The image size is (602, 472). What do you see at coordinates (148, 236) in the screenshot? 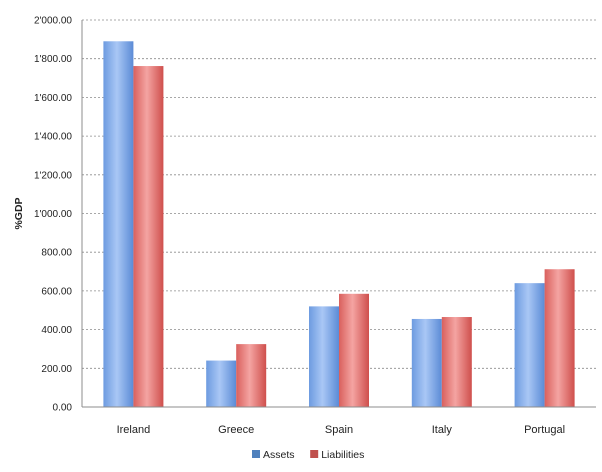
I see `bar-liabilities-ireland` at bounding box center [148, 236].